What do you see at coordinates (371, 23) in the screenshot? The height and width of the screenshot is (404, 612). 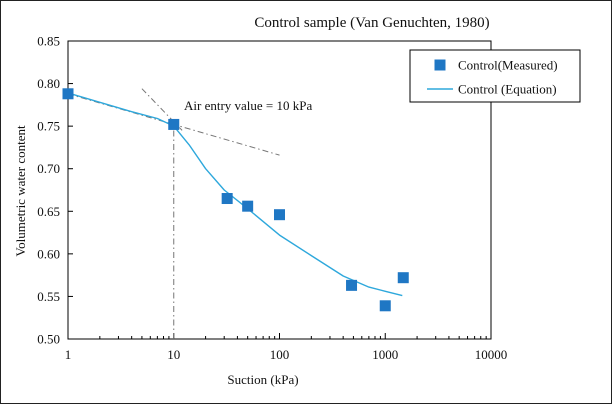 I see `chart-title: Control sample (Van Genuchten, 1980)` at bounding box center [371, 23].